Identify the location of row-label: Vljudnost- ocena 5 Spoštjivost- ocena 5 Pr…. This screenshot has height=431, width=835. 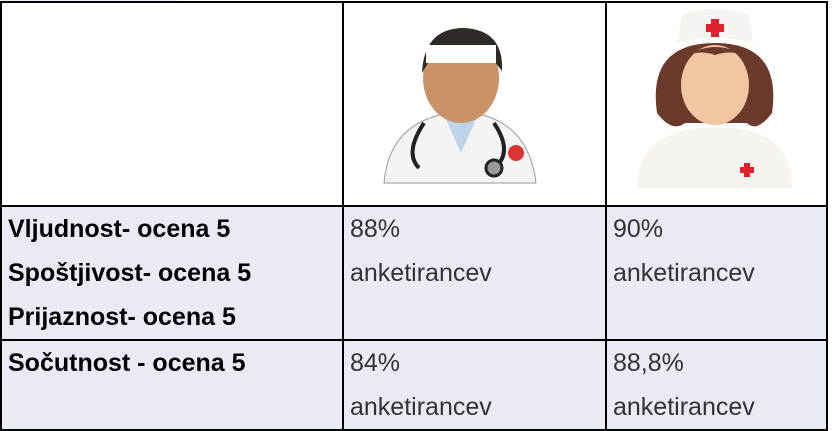
(172, 273).